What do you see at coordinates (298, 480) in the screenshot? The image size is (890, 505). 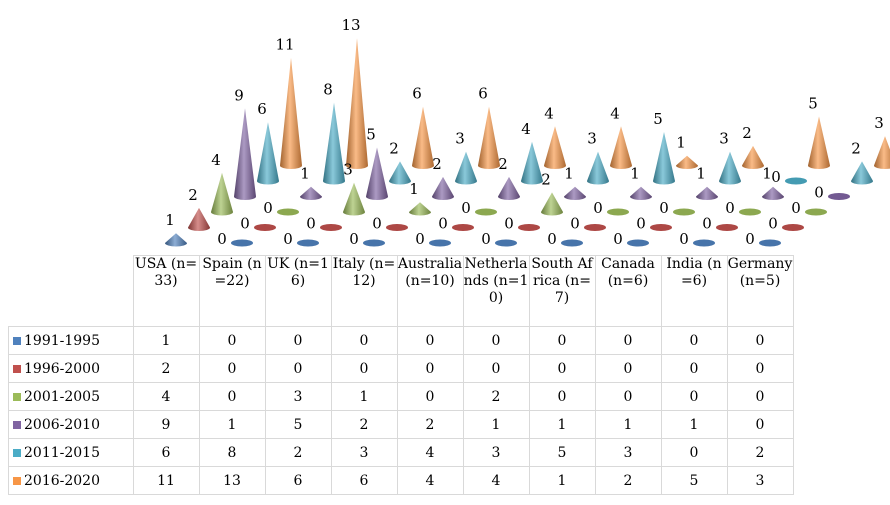 I see `table-value: 6` at bounding box center [298, 480].